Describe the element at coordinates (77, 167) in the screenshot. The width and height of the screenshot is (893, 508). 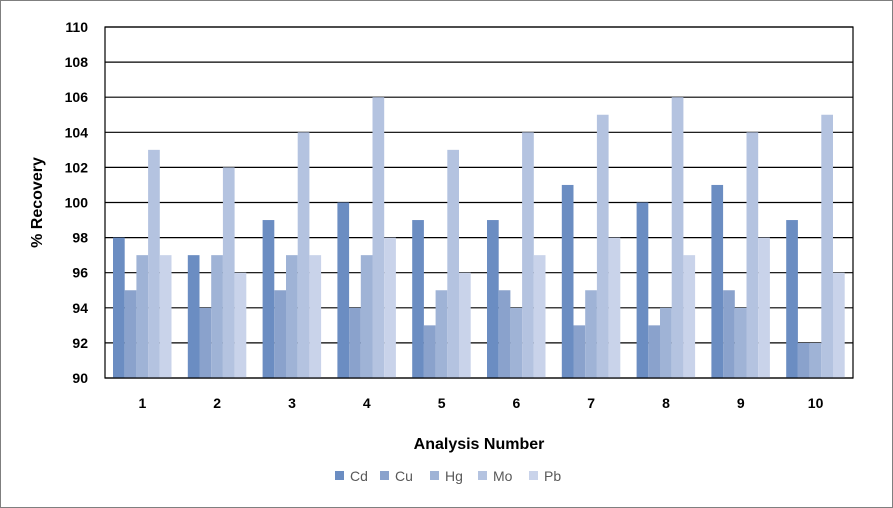
I see `y-tick-label: 102` at that location.